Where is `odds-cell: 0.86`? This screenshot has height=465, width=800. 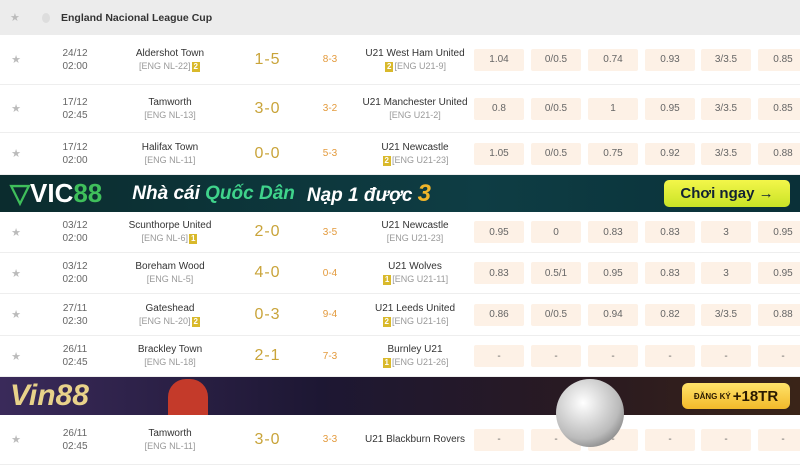
odds-cell: 0.86 is located at coordinates (499, 314).